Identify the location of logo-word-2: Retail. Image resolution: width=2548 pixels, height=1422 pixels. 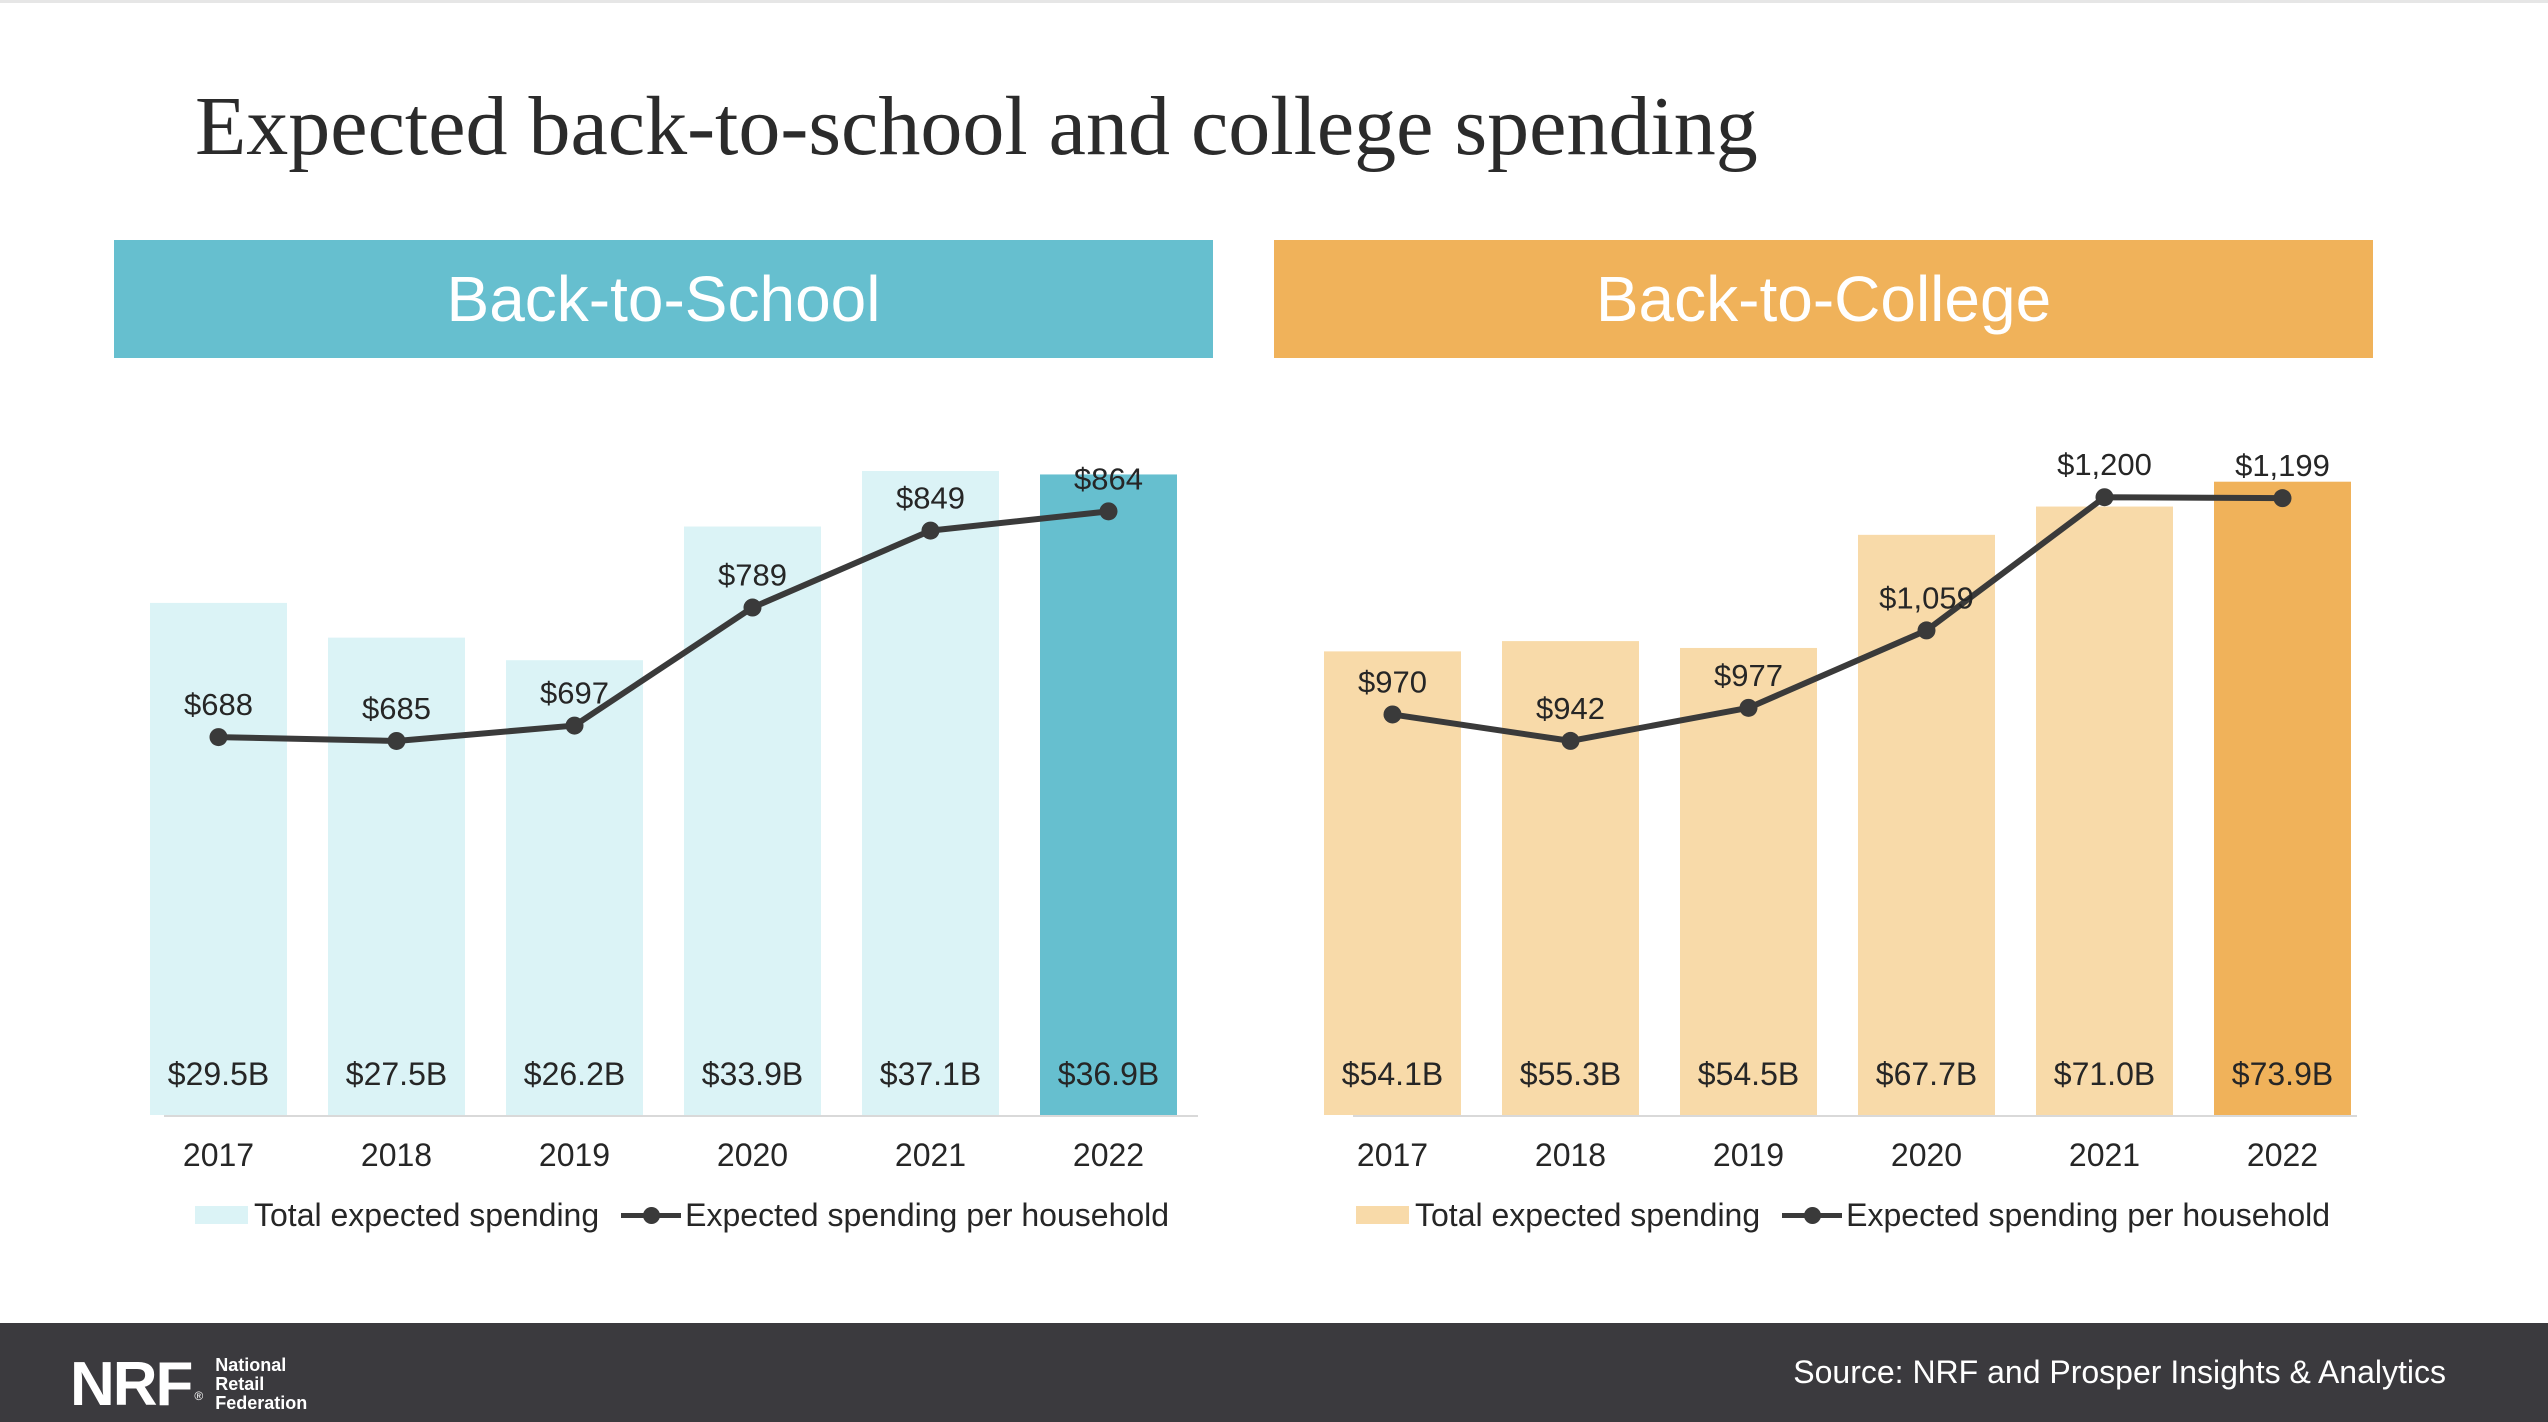
(240, 1384).